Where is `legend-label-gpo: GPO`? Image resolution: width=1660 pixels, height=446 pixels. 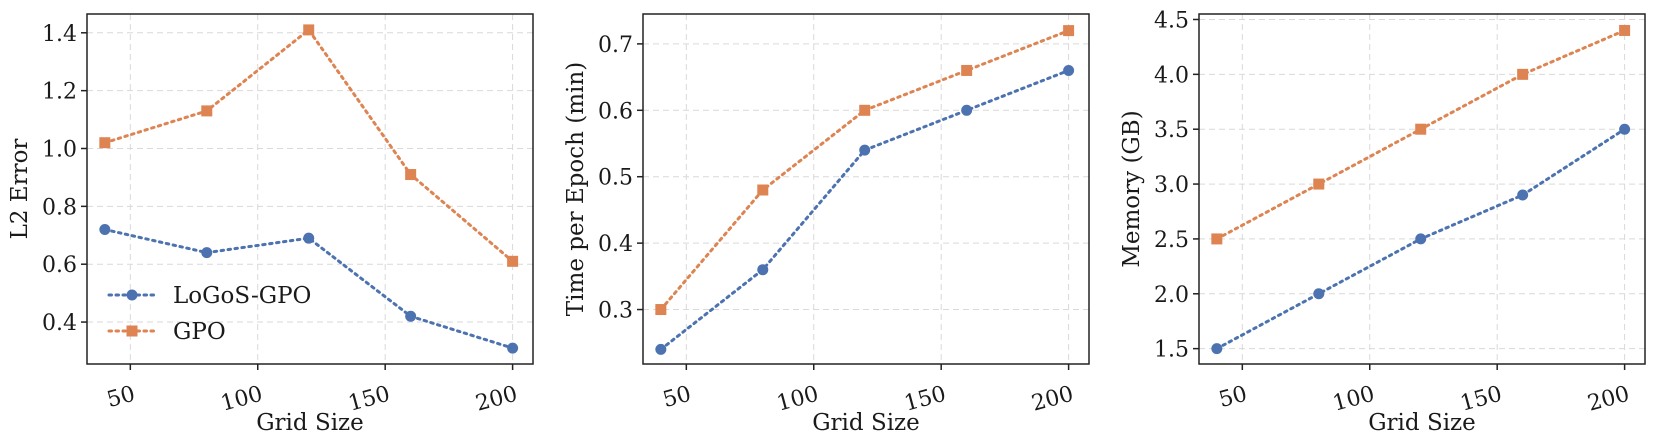 legend-label-gpo: GPO is located at coordinates (199, 332).